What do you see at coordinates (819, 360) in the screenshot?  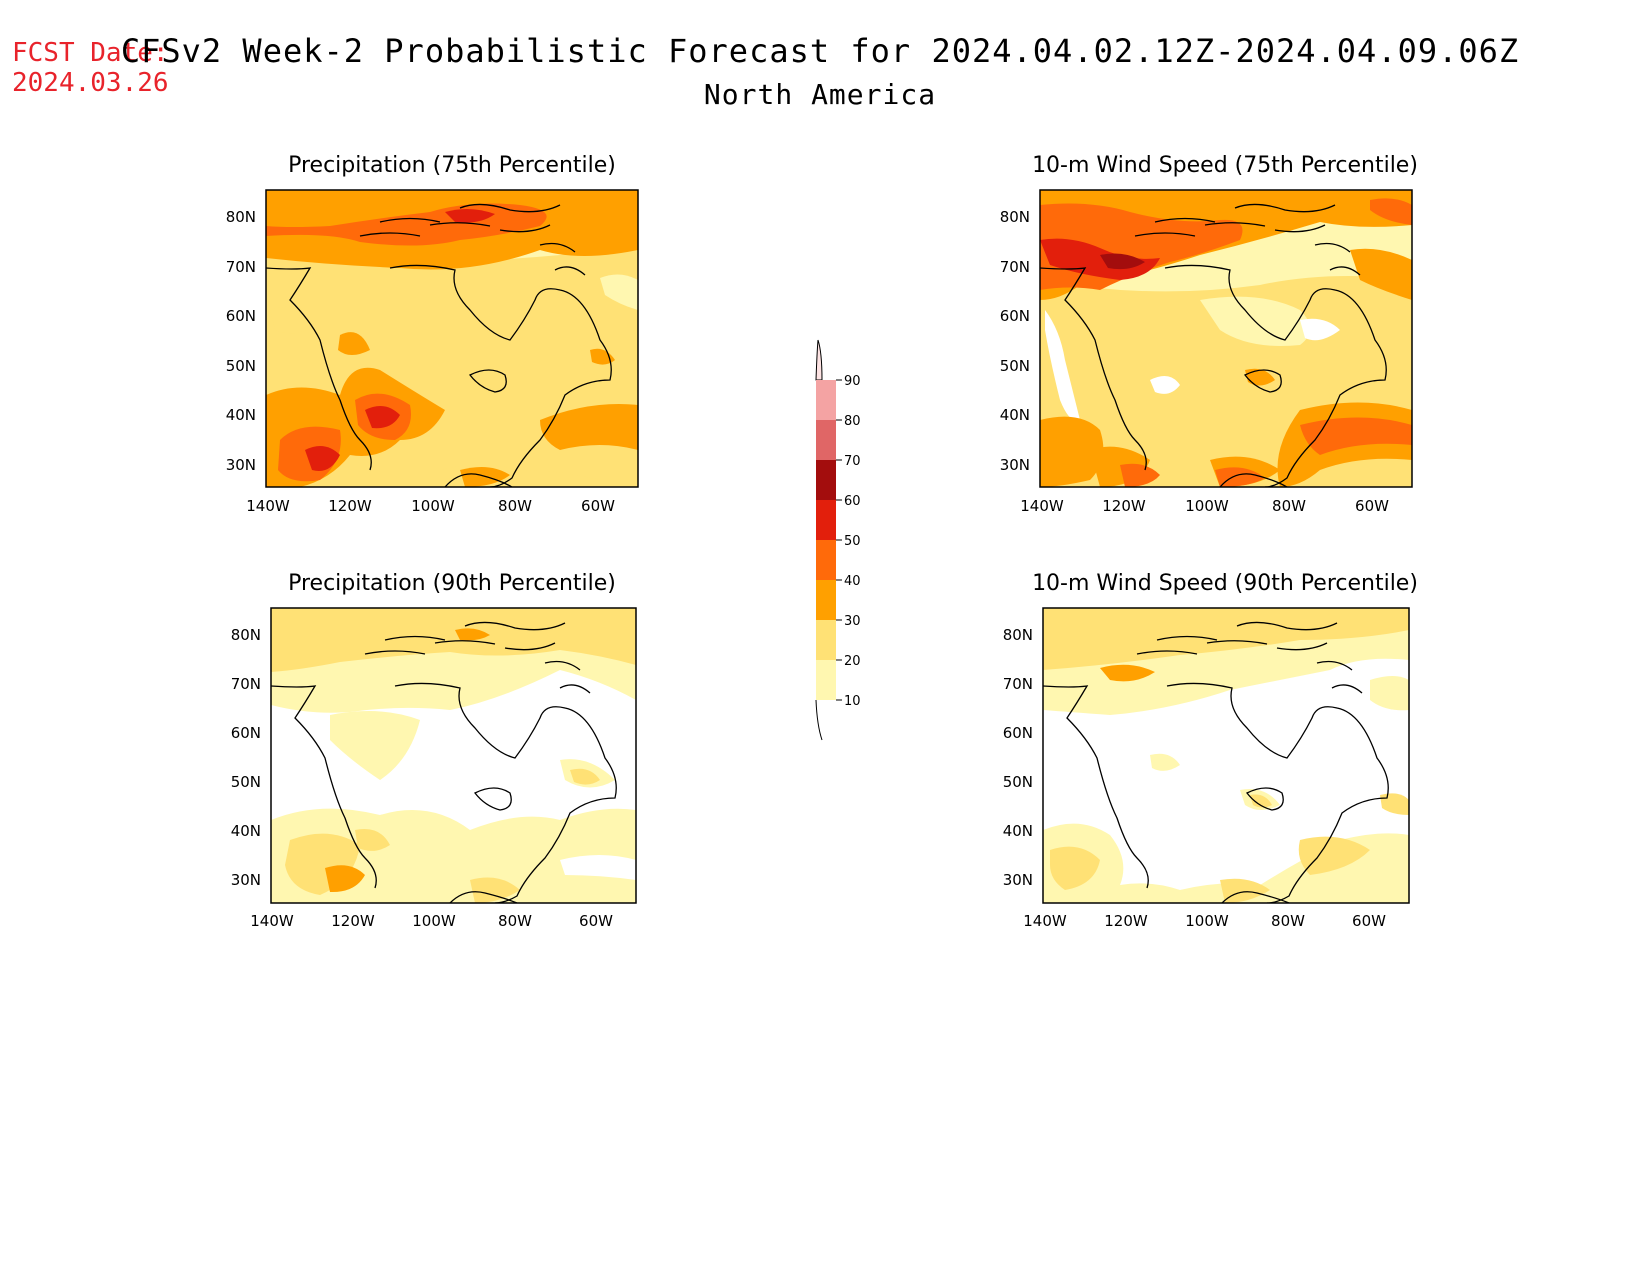 I see `colorbar-top-tip` at bounding box center [819, 360].